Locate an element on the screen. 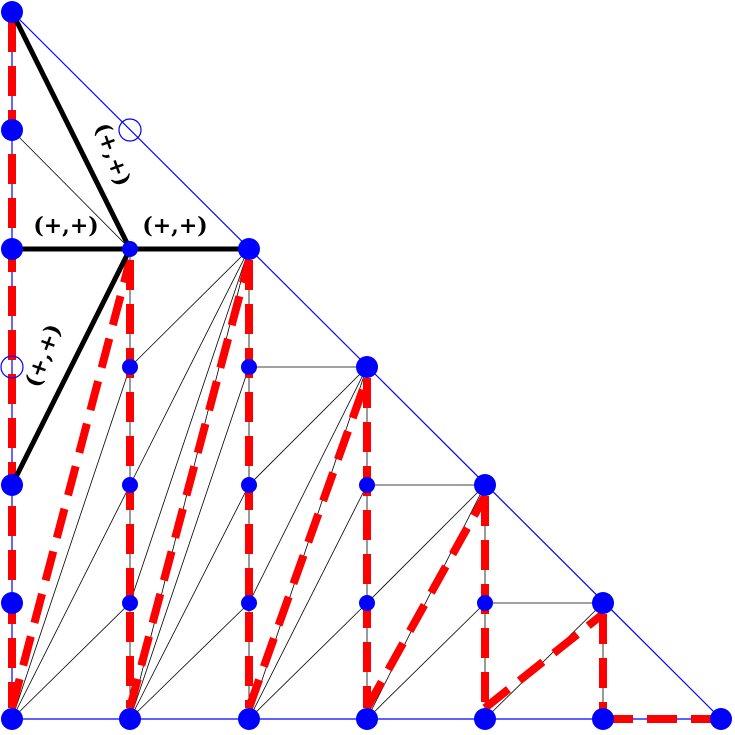 The height and width of the screenshot is (735, 735). open-circle-markers is located at coordinates (71, 248).